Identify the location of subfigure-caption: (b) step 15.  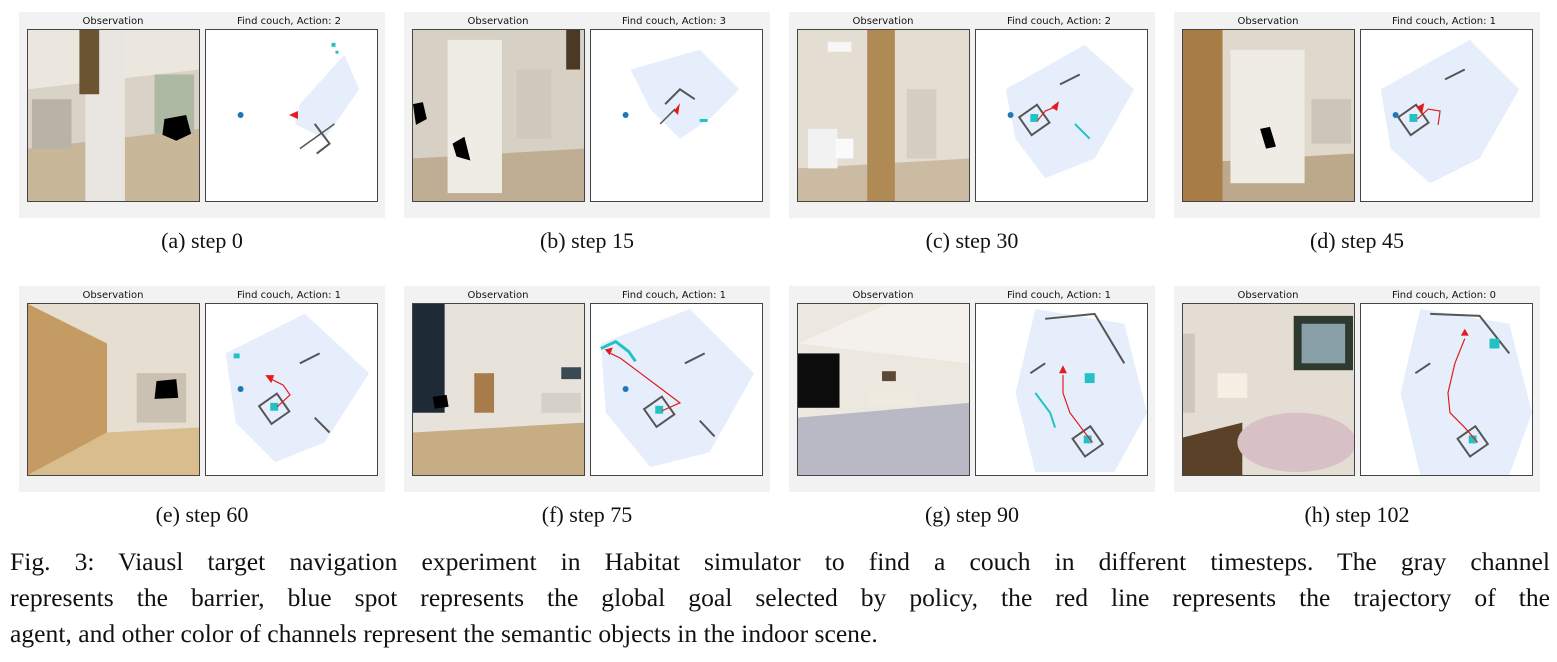
(587, 240).